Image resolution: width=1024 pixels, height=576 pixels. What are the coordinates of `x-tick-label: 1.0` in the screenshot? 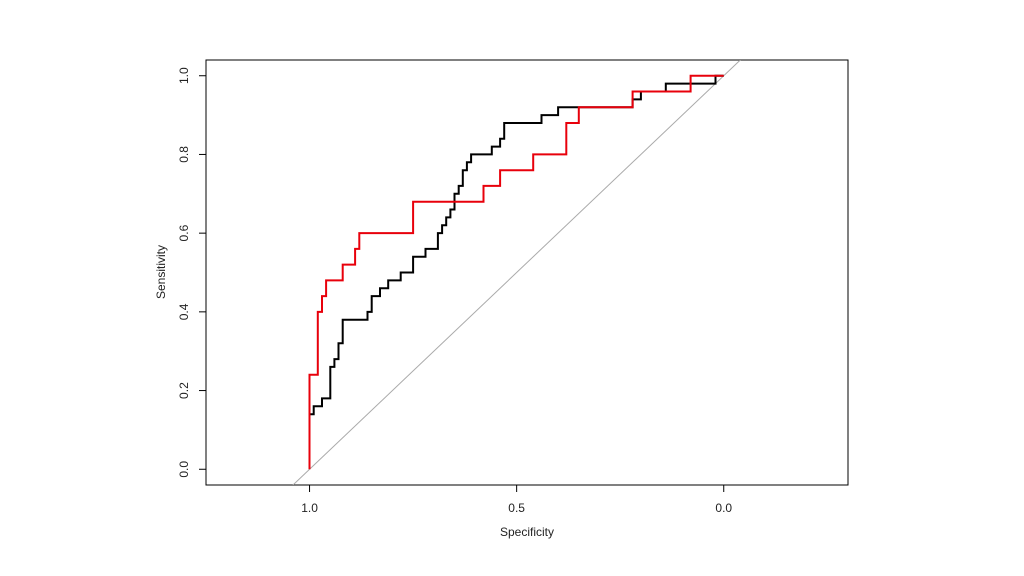 It's located at (309, 508).